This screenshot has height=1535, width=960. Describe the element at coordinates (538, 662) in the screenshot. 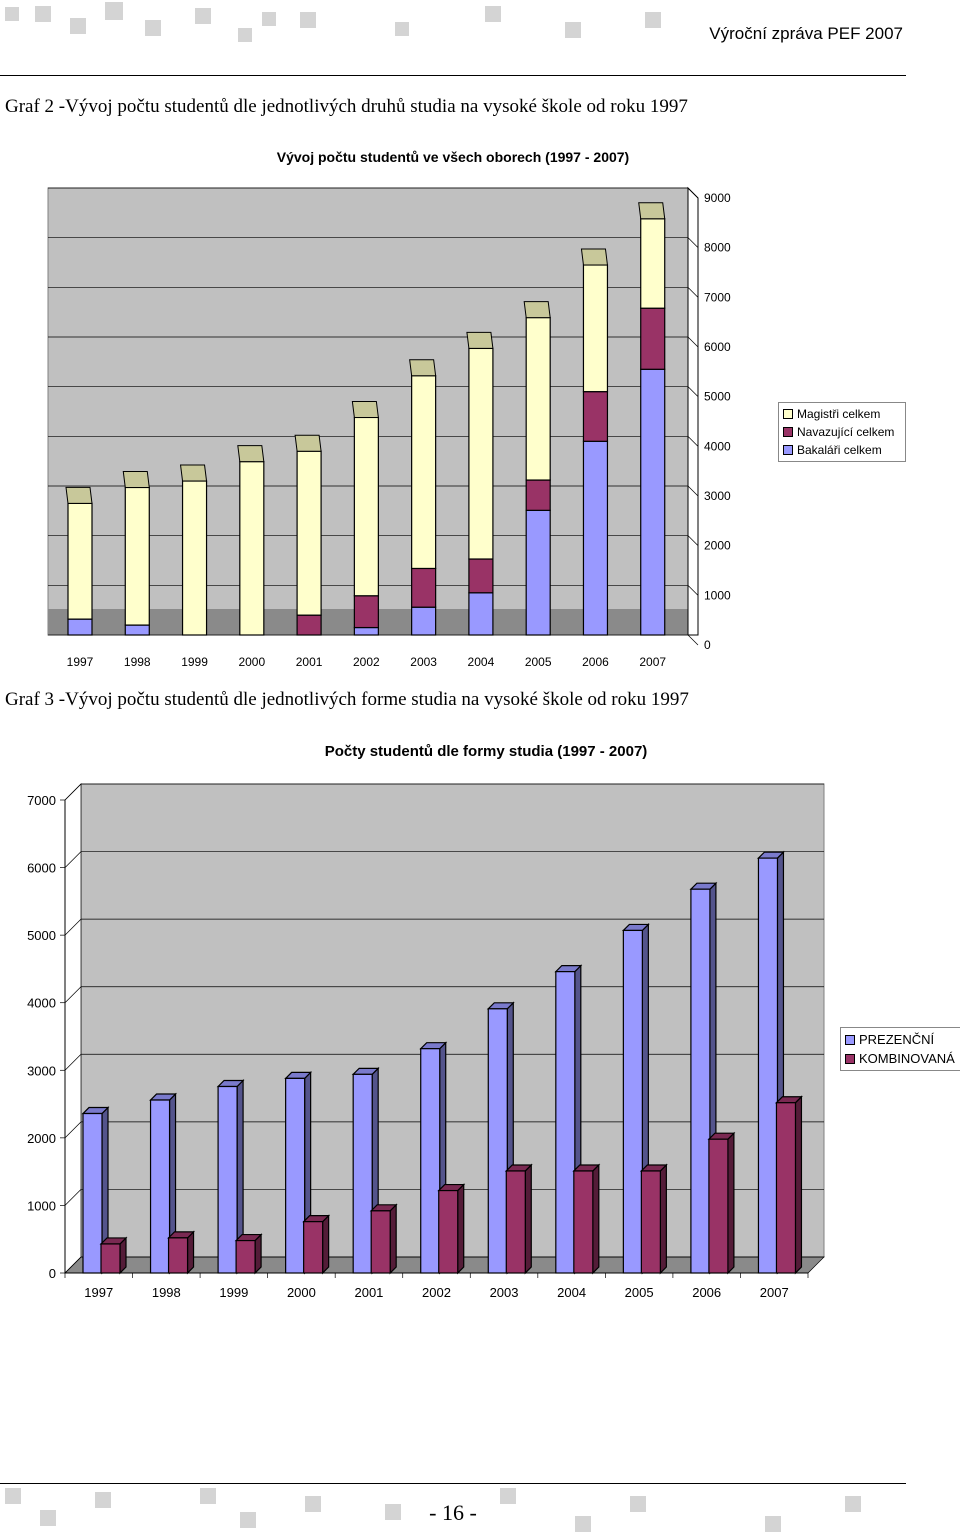

I see `x-tick-label: 2005` at that location.